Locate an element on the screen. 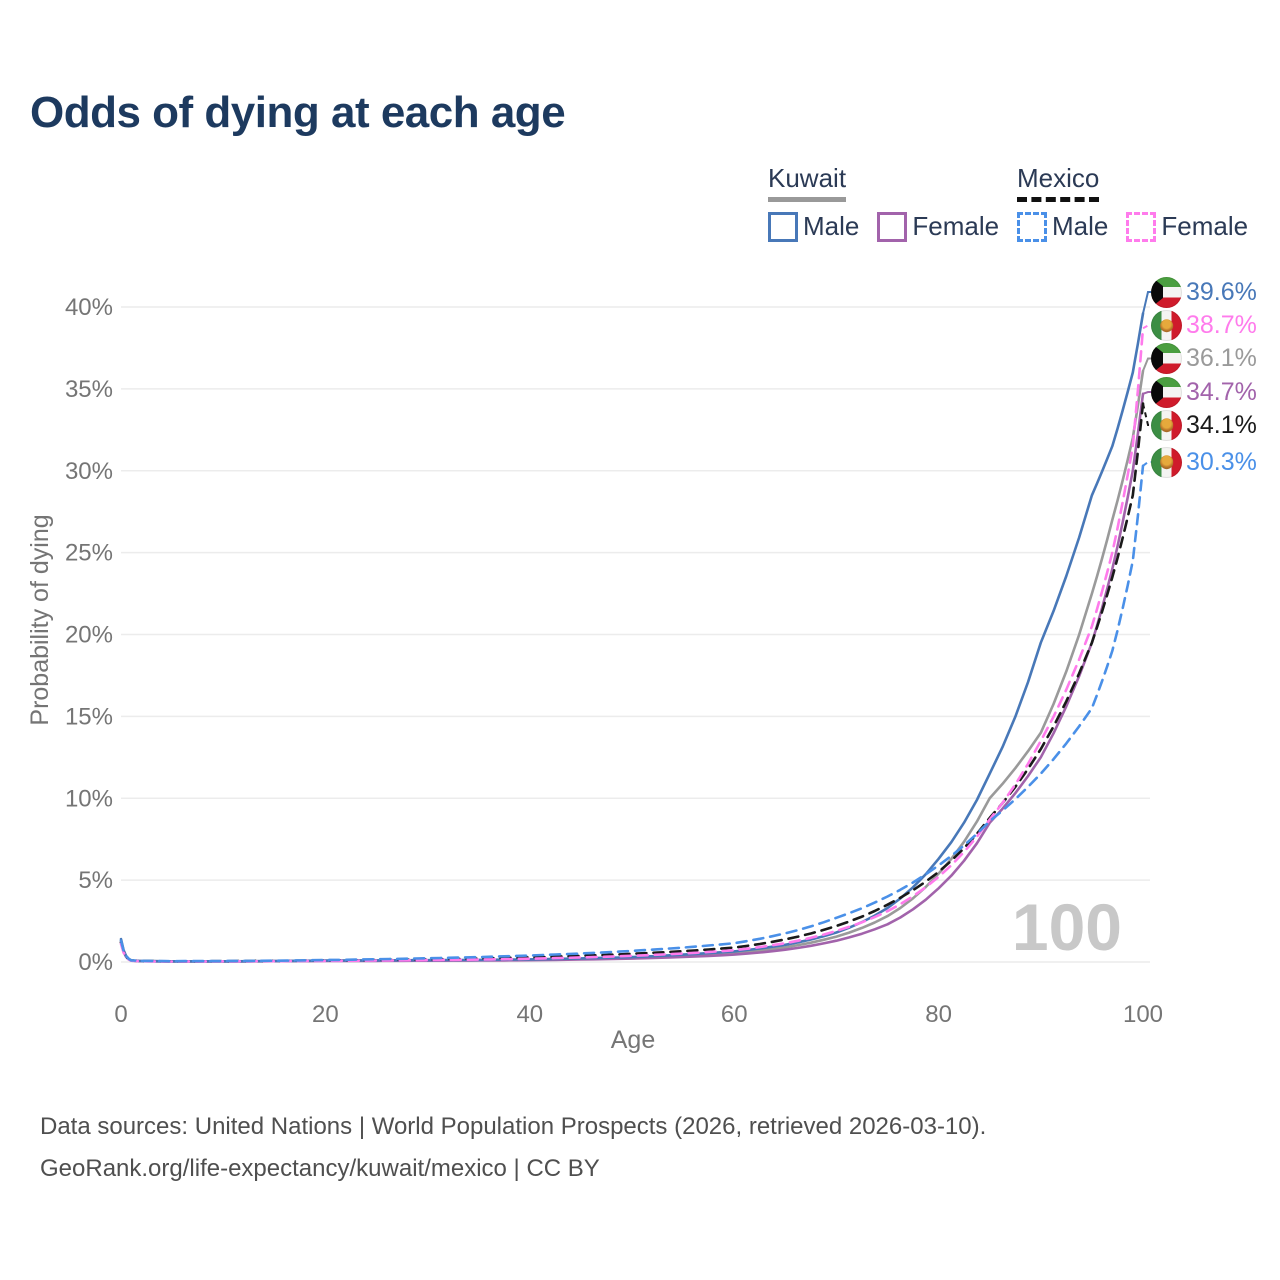  y-tick-label: 20% is located at coordinates (89, 635).